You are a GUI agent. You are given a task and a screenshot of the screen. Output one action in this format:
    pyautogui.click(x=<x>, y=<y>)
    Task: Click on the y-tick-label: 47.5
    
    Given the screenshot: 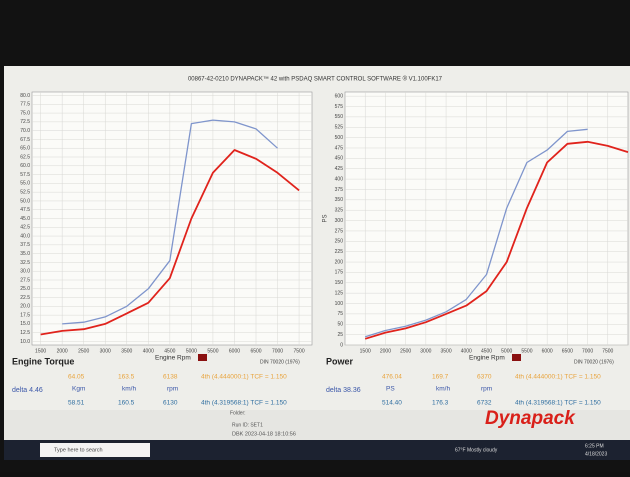 What is the action you would take?
    pyautogui.click(x=25, y=210)
    